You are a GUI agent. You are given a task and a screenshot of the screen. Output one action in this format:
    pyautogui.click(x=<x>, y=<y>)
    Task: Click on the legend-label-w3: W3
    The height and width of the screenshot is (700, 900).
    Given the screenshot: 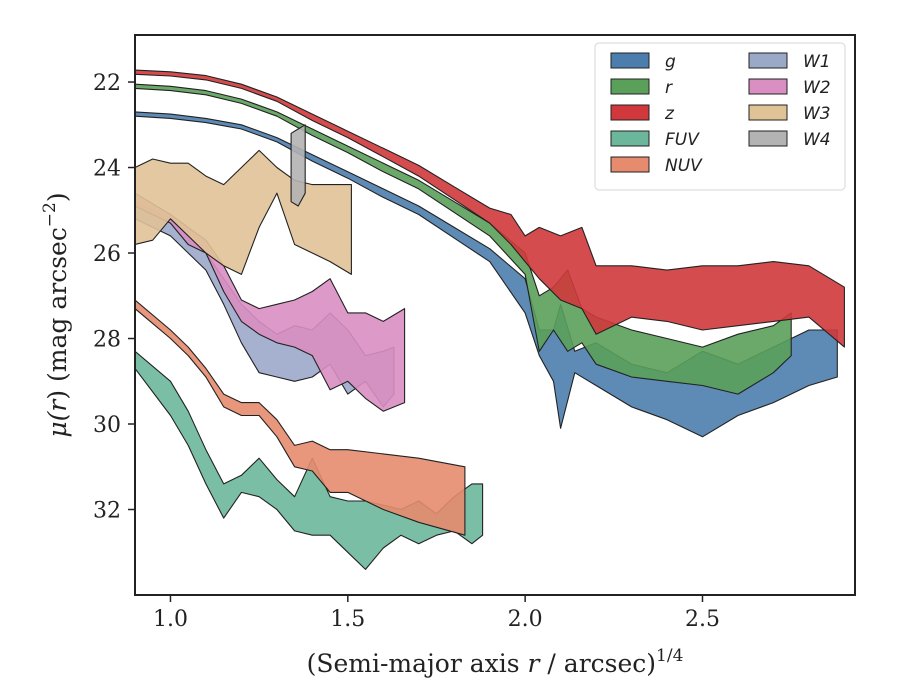 What is the action you would take?
    pyautogui.click(x=817, y=114)
    